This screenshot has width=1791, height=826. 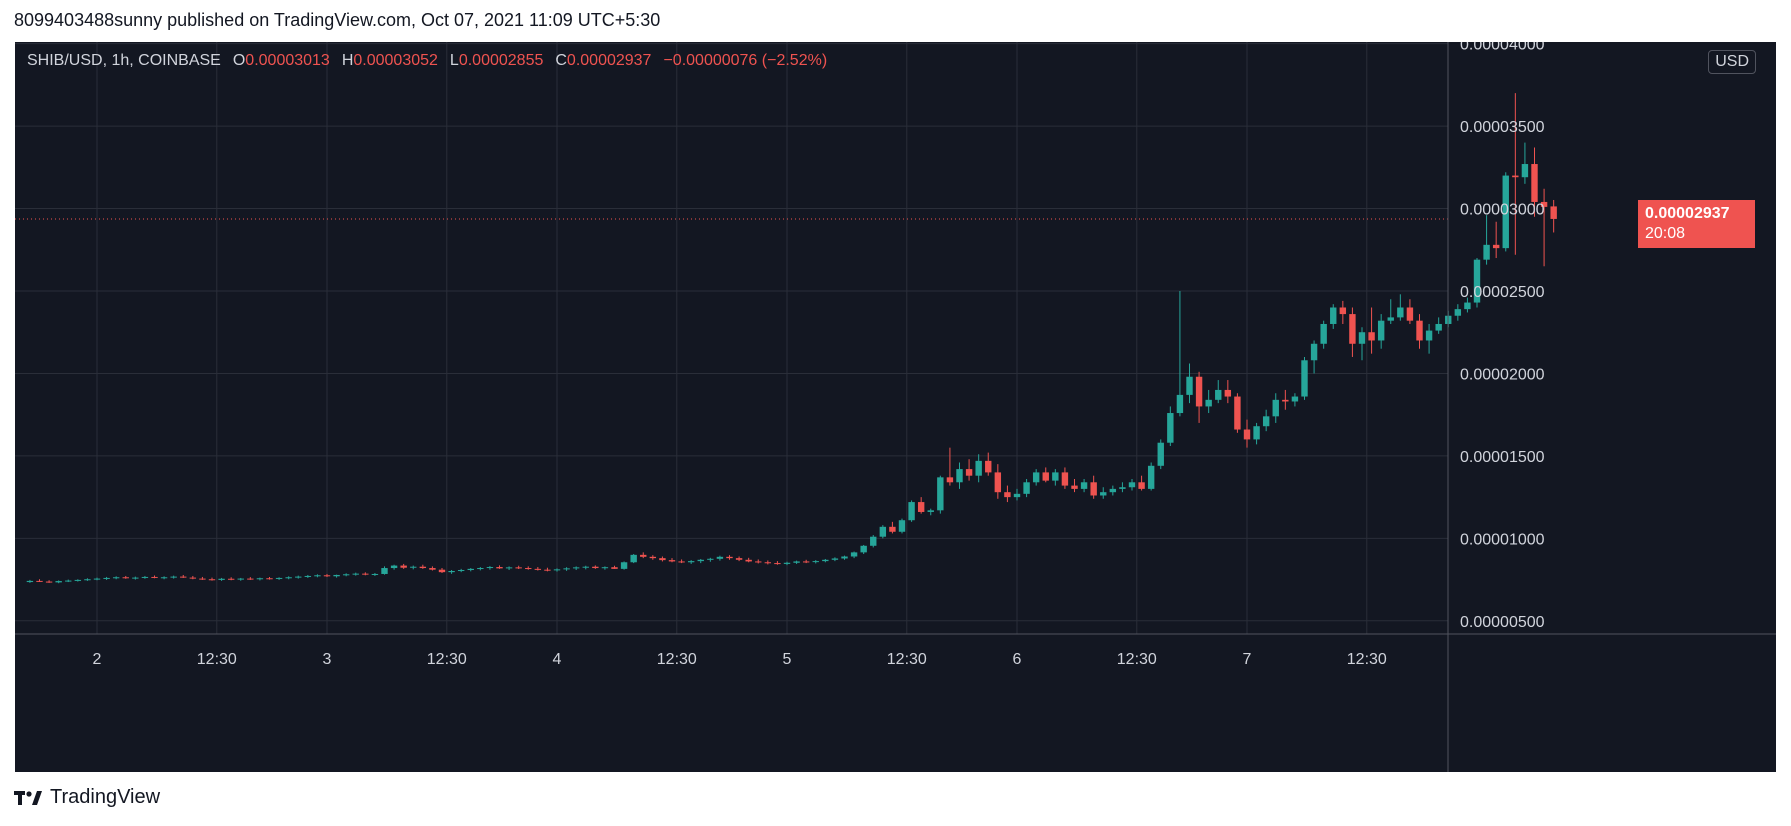 I want to click on price-tick-label: 0.00001000, so click(x=1502, y=539).